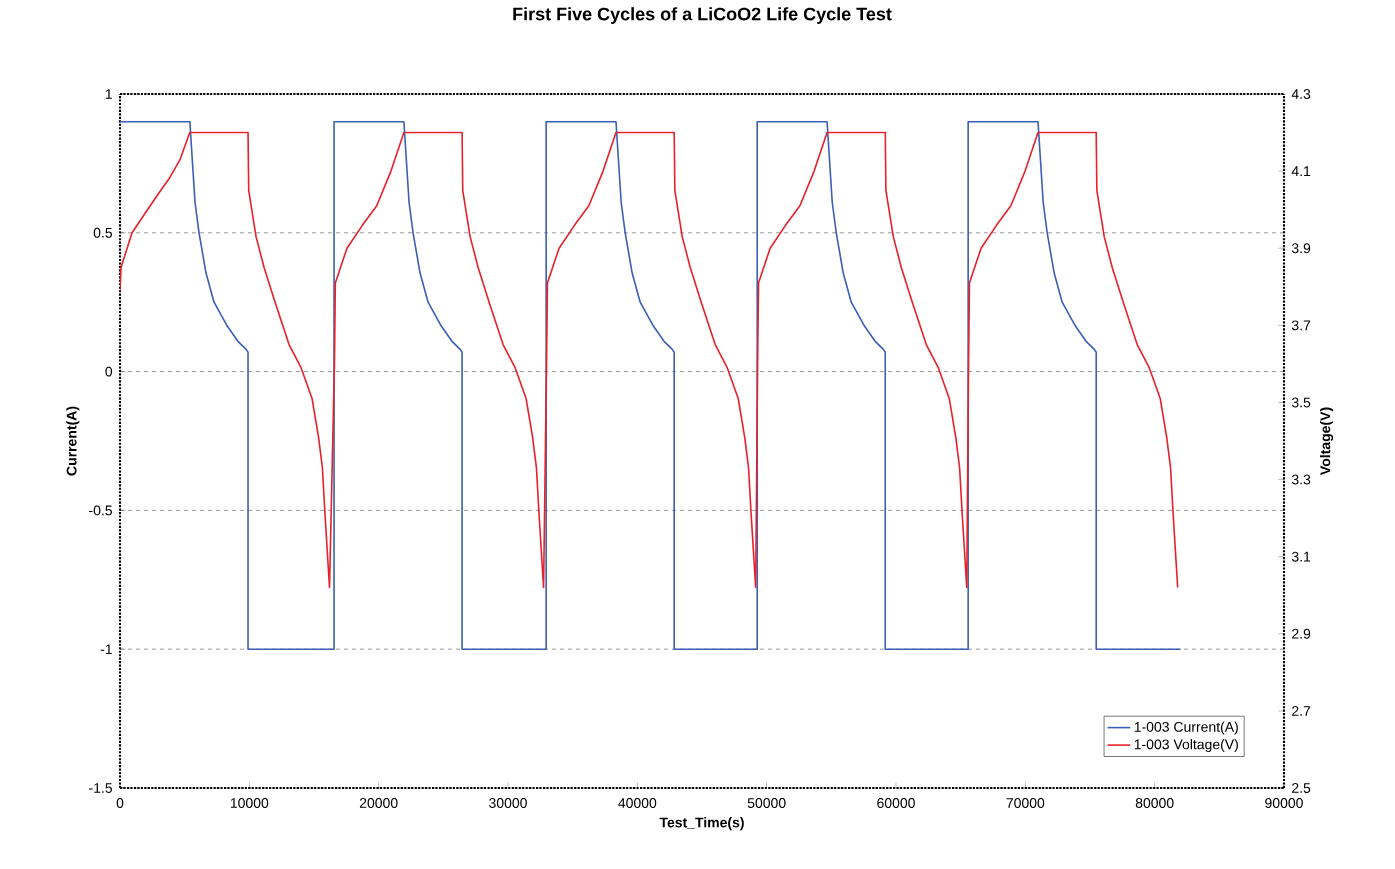 The height and width of the screenshot is (869, 1395). I want to click on y-axis-title: Current(A), so click(73, 441).